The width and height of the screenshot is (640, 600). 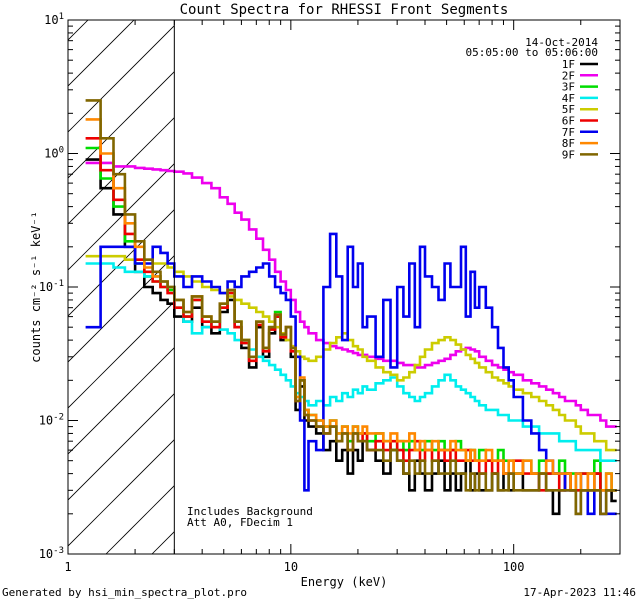 What do you see at coordinates (514, 567) in the screenshot?
I see `x-tick-label: 100` at bounding box center [514, 567].